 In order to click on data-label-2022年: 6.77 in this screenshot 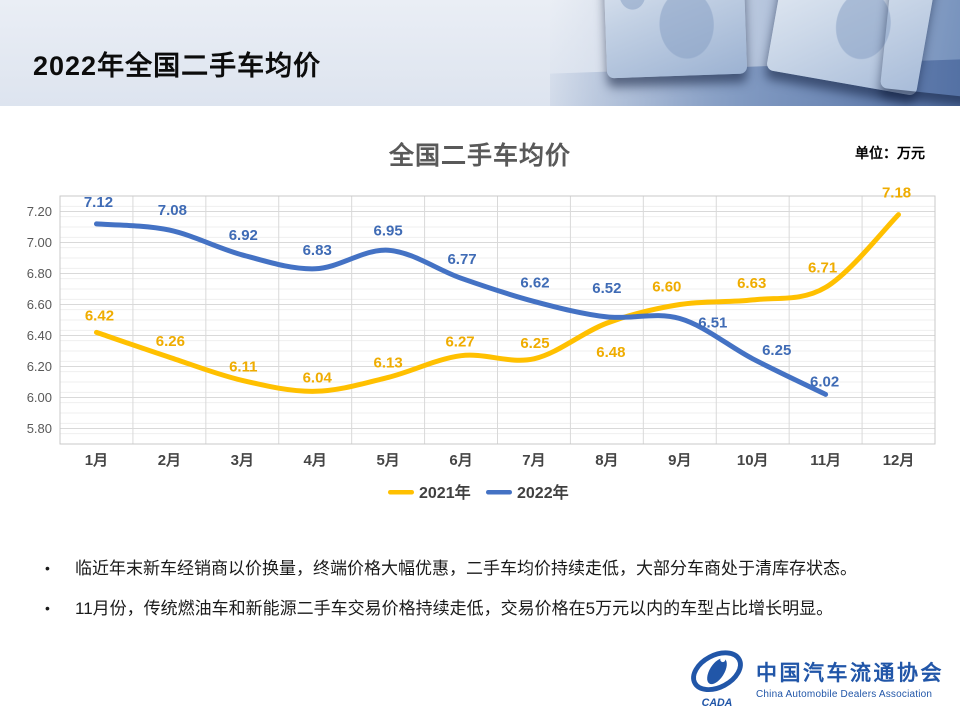, I will do `click(461, 259)`.